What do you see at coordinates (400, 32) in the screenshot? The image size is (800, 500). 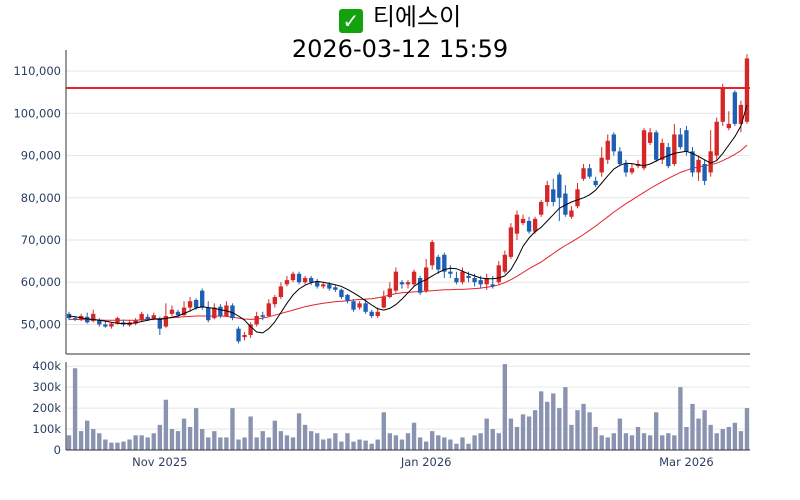 I see `chart-title: ✓ 티에스이 2026-03-12 15:59` at bounding box center [400, 32].